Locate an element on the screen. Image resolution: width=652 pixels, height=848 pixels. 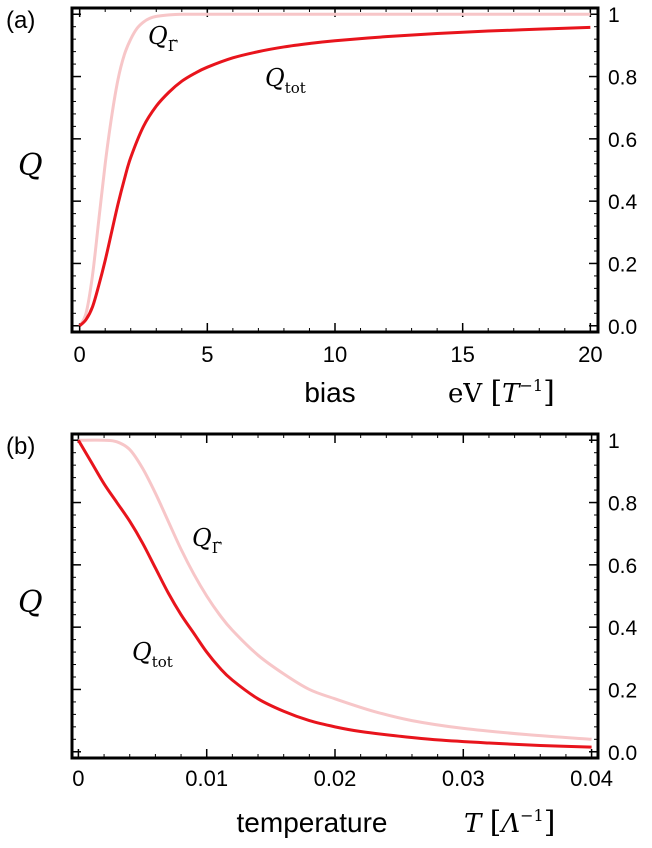
x-axis-unit: T [Λ−1] is located at coordinates (509, 822).